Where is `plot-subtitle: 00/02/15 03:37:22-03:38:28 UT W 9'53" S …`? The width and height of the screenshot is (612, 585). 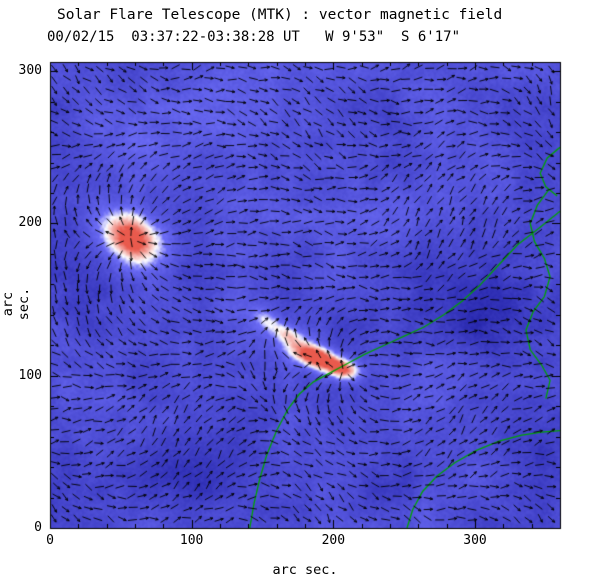 plot-subtitle: 00/02/15 03:37:22-03:38:28 UT W 9'53" S … is located at coordinates (254, 37).